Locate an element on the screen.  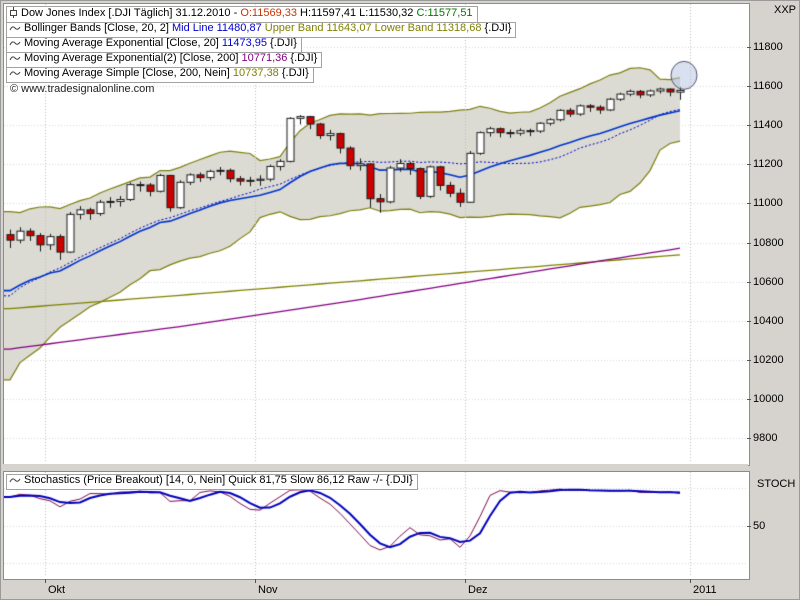
y-axis-tick-label: 11400 is located at coordinates (768, 125).